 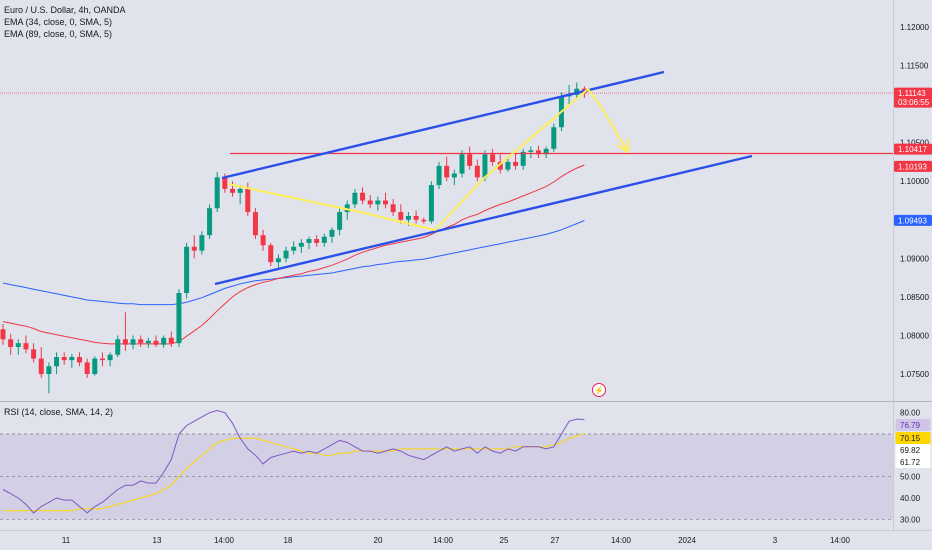 What do you see at coordinates (622, 146) in the screenshot?
I see `forecast-arrowhead` at bounding box center [622, 146].